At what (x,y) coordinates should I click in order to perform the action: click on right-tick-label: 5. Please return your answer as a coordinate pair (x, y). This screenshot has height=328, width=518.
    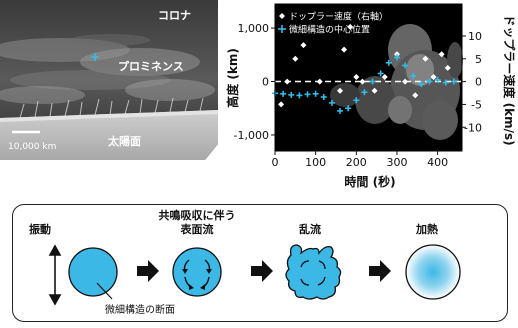
    Looking at the image, I should click on (478, 59).